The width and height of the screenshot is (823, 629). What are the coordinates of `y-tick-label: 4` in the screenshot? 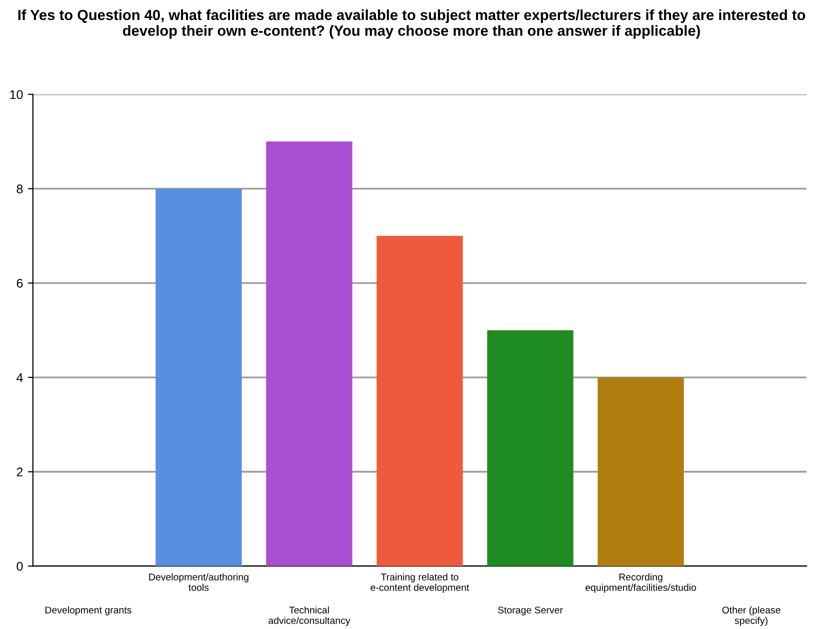 It's located at (19, 377).